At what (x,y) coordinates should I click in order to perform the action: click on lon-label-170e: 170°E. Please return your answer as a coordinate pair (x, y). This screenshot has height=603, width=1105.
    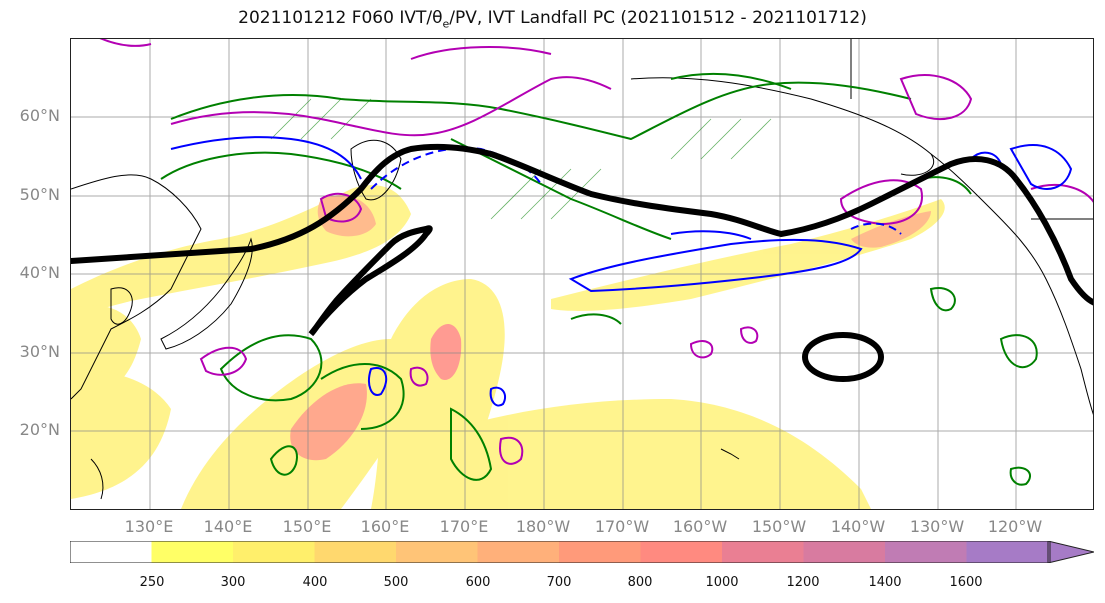
    Looking at the image, I should click on (464, 526).